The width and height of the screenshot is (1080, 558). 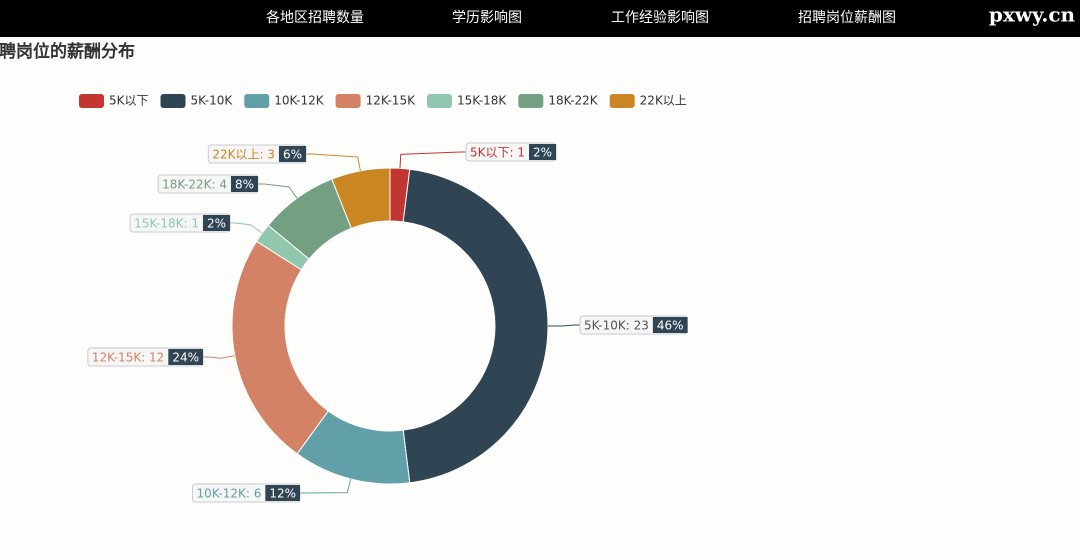 What do you see at coordinates (487, 18) in the screenshot?
I see `nav-link: 学历影响图` at bounding box center [487, 18].